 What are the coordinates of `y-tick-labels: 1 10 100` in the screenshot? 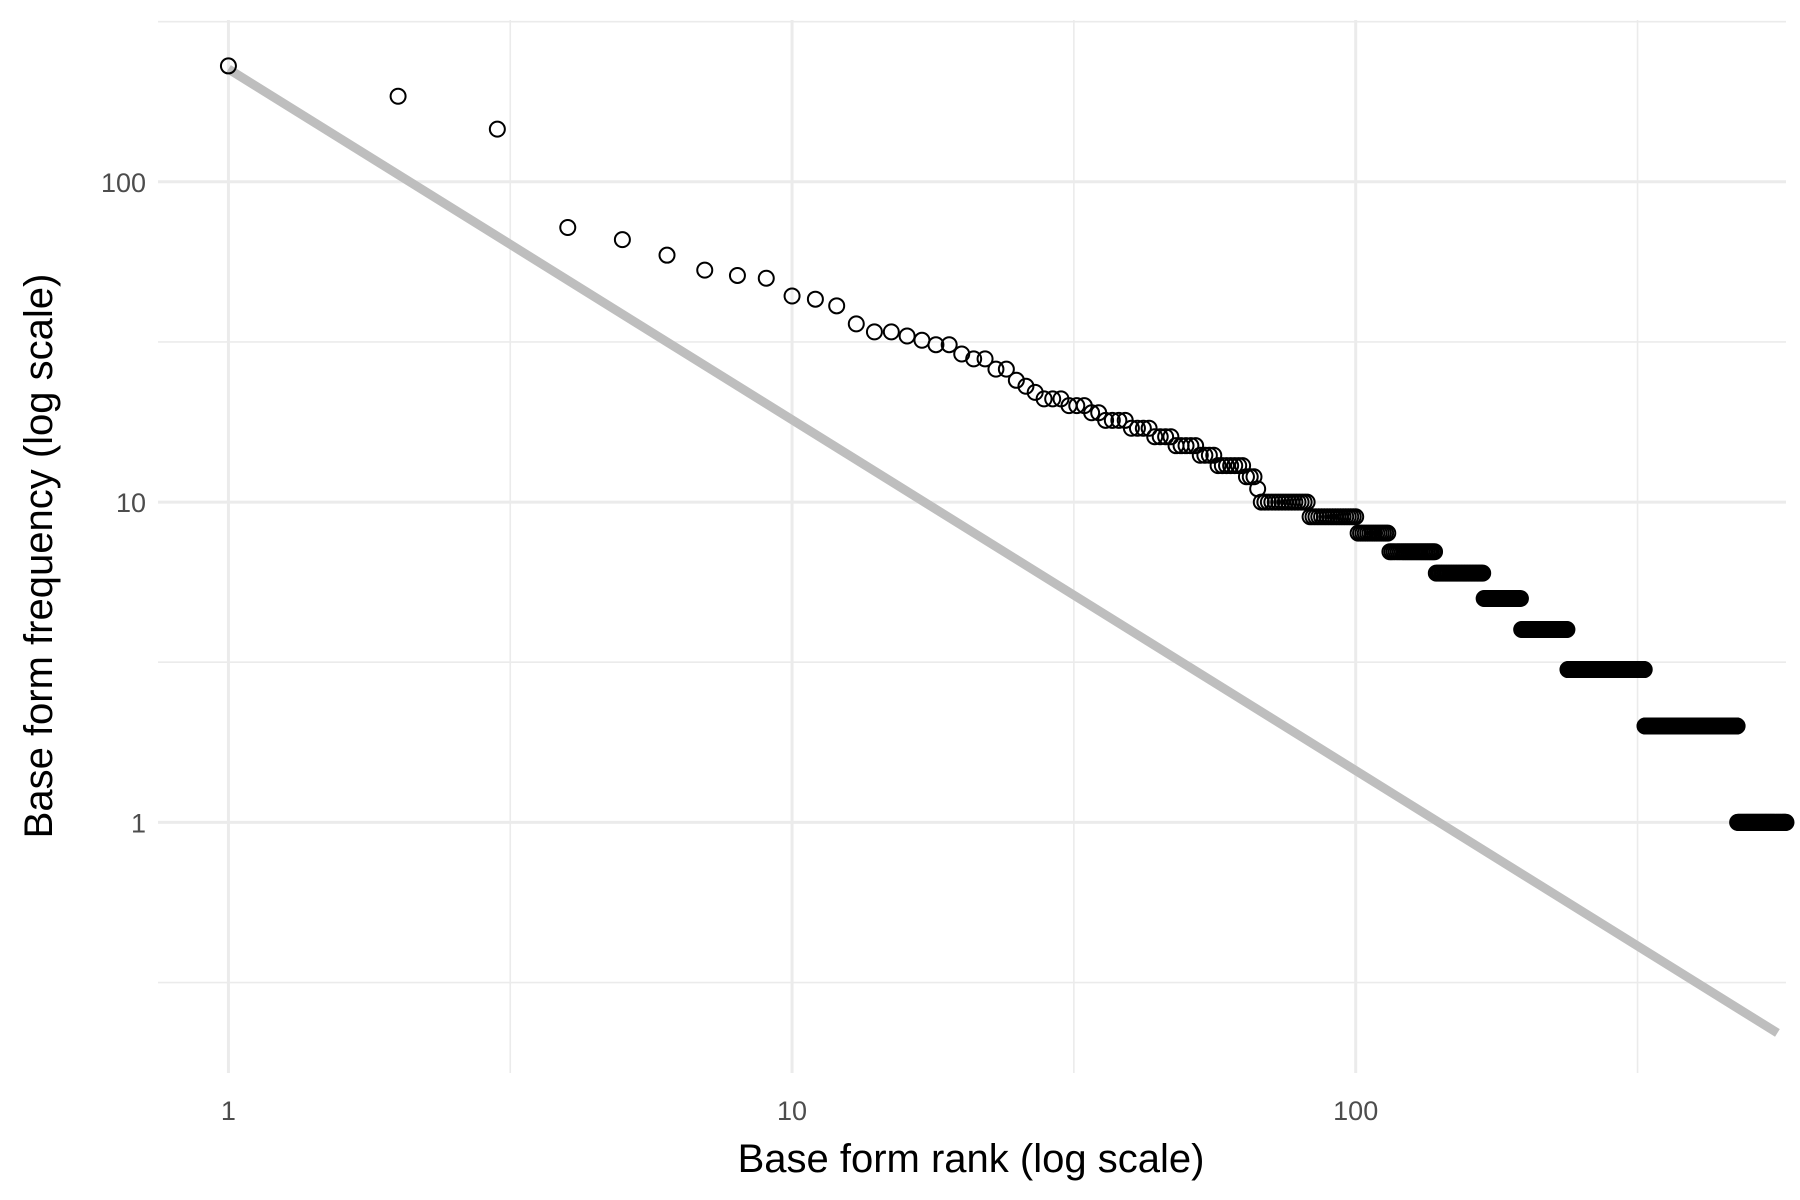 It's located at (123, 503).